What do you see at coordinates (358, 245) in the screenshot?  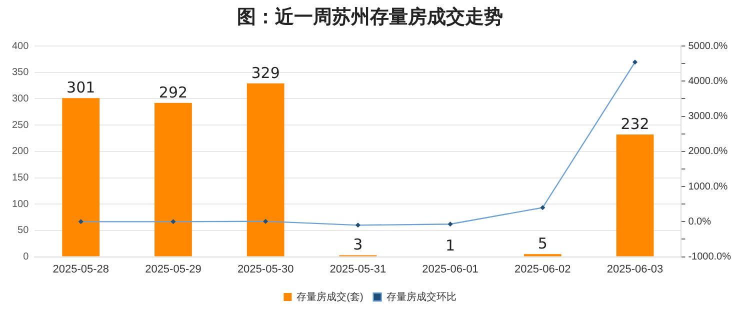 I see `data-label: 3` at bounding box center [358, 245].